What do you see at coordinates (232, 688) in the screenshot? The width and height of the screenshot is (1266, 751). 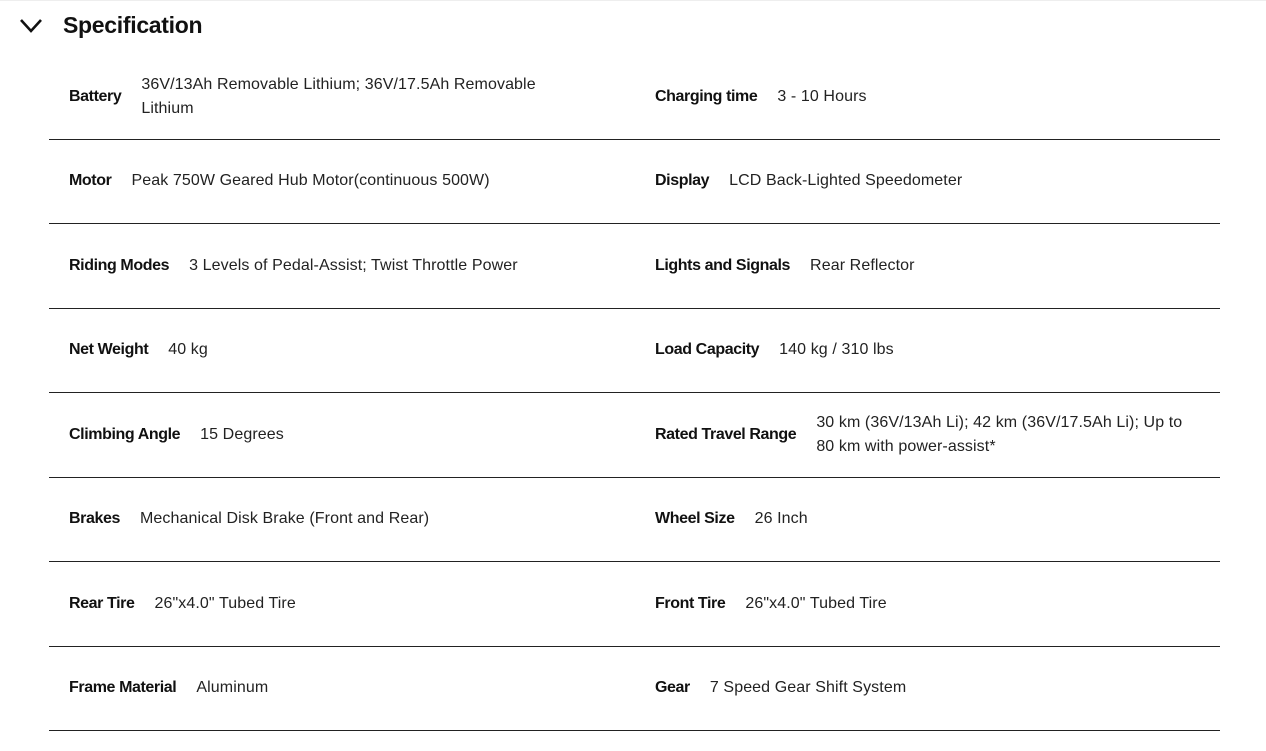 I see `spec-value: Aluminum` at bounding box center [232, 688].